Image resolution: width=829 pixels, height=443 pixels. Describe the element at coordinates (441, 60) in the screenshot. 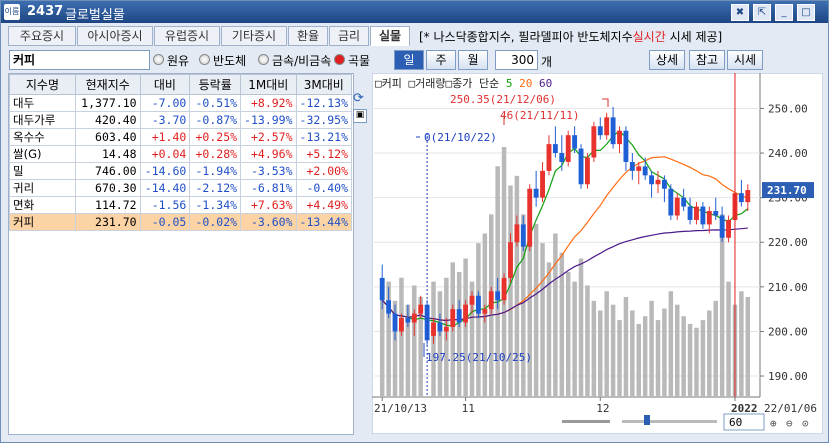

I see `period-button: 주` at that location.